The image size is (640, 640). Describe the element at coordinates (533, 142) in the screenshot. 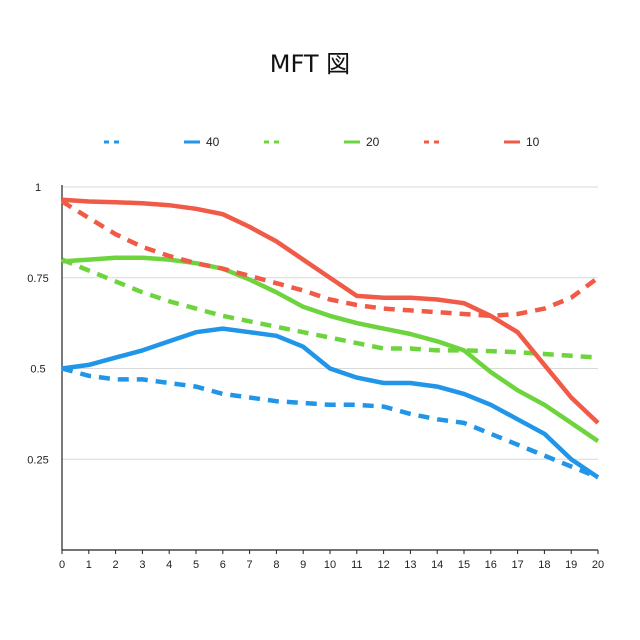

I see `legend-label: 10` at that location.